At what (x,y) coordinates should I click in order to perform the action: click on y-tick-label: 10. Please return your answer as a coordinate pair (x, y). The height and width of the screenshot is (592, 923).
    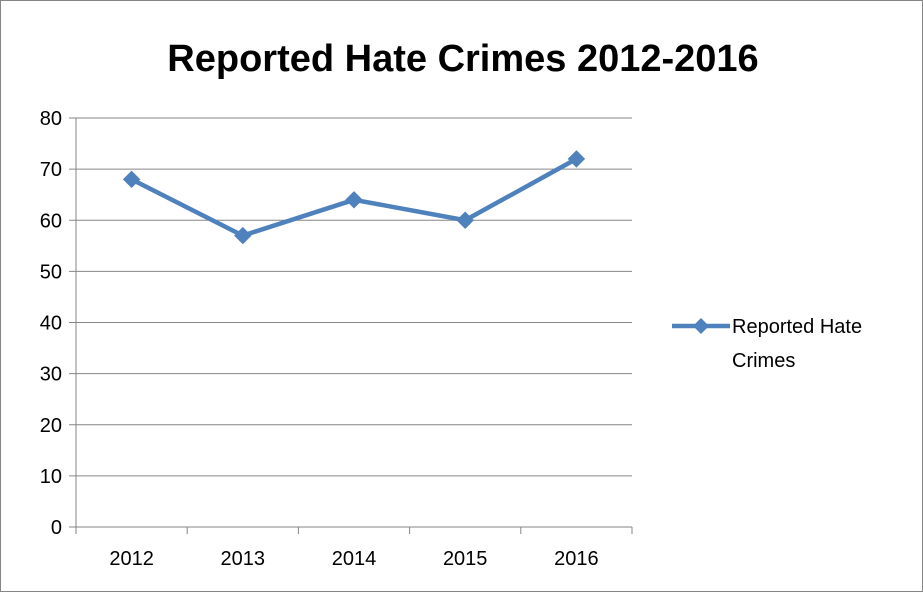
    Looking at the image, I should click on (51, 477).